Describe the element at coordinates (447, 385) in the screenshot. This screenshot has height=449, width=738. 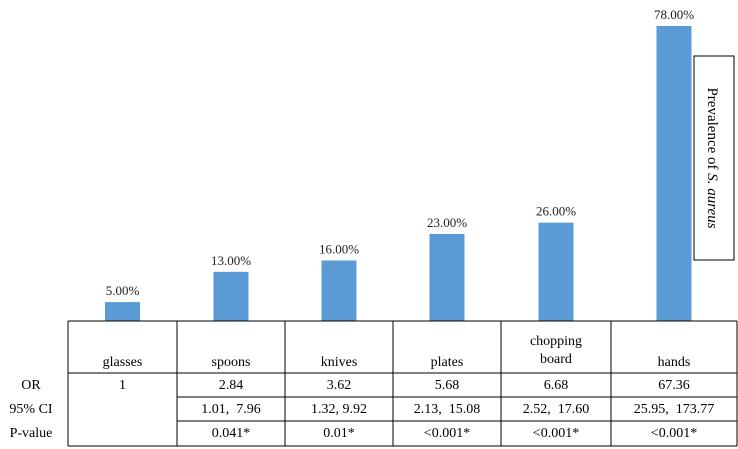
I see `table-cell: 5.68` at that location.